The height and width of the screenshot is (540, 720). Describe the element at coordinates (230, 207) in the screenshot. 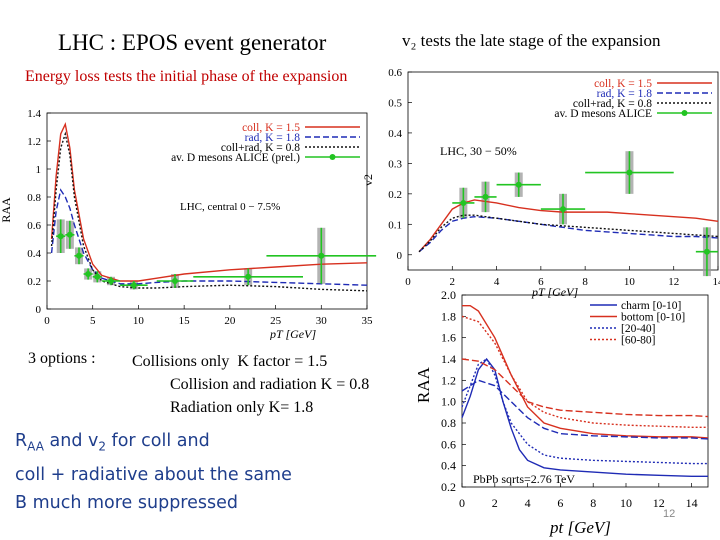

I see `chart-annotation: LHC, central 0 − 7.5%` at that location.